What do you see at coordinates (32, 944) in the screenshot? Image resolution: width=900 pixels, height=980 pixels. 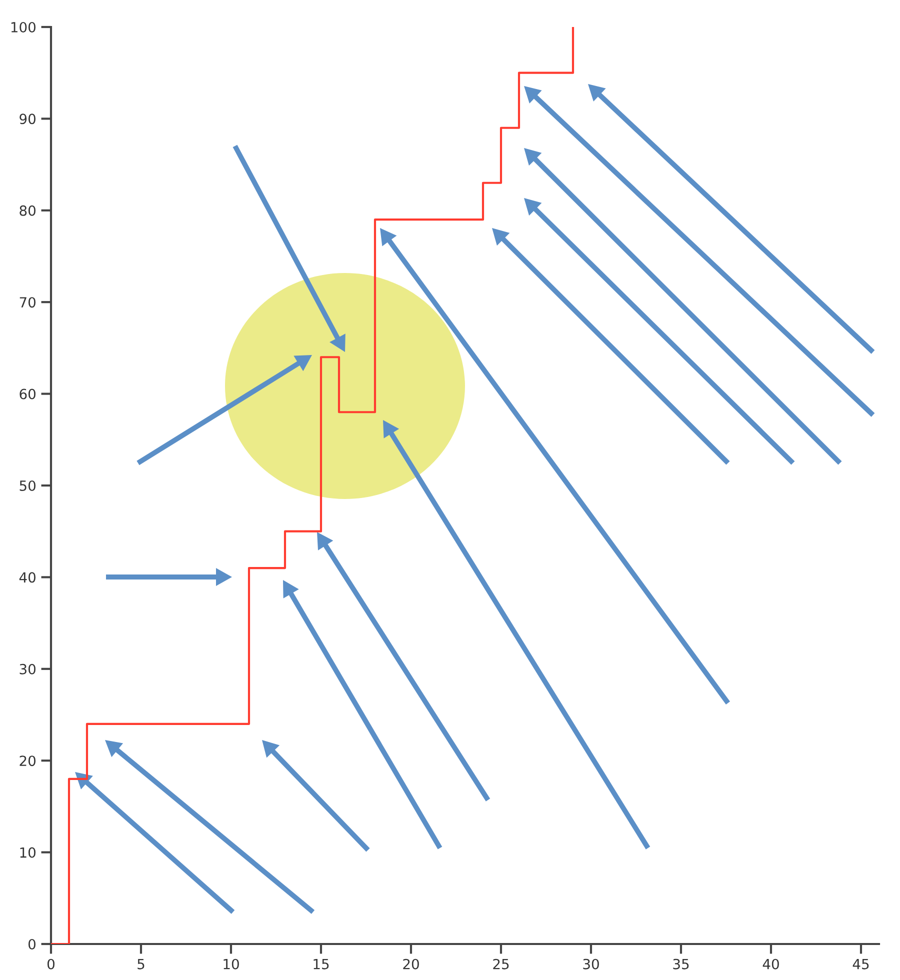 I see `y-tick-label: 0` at bounding box center [32, 944].